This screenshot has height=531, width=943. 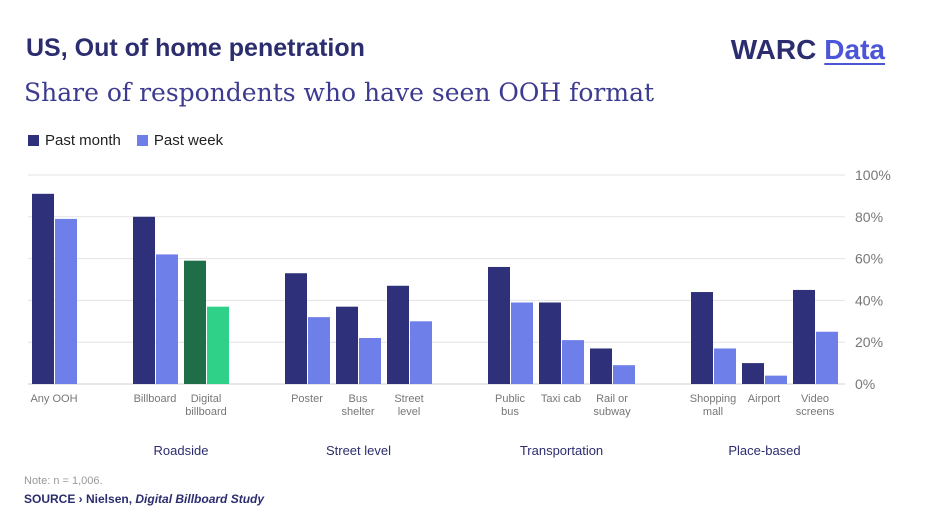 What do you see at coordinates (873, 175) in the screenshot?
I see `y-tick-label: 100%` at bounding box center [873, 175].